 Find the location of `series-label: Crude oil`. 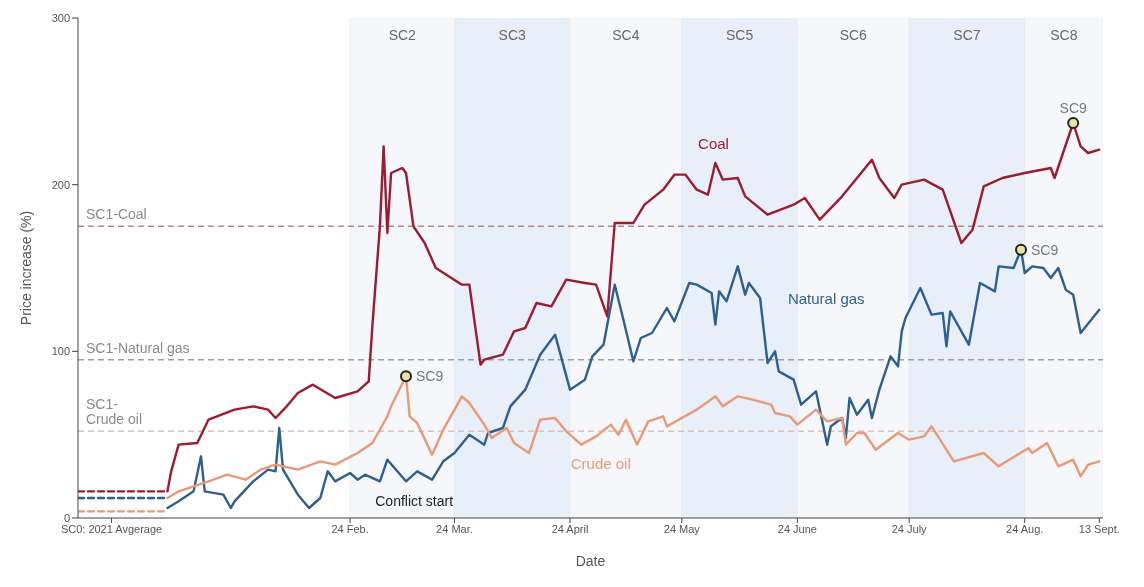

series-label: Crude oil is located at coordinates (600, 463).